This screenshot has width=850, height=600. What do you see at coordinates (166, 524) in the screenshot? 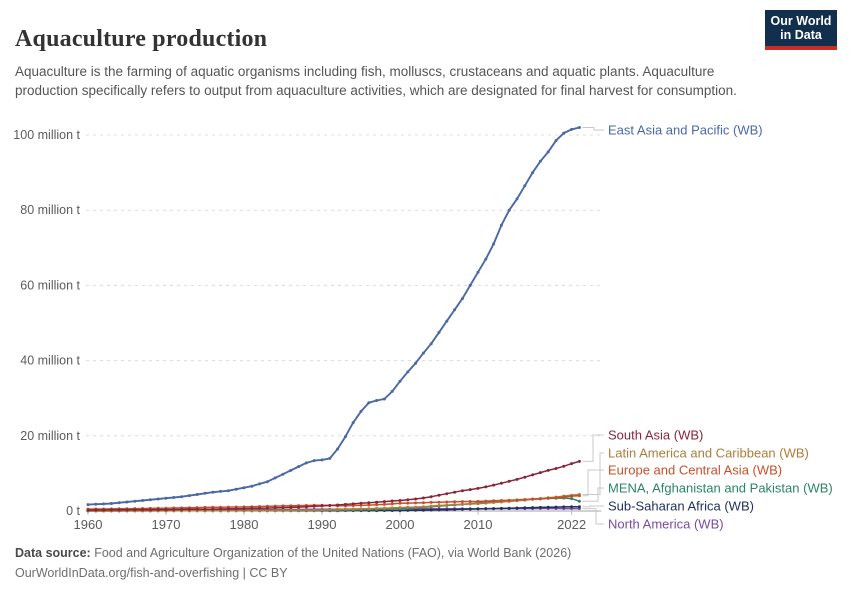
I see `x-tick-label: 1970` at bounding box center [166, 524].